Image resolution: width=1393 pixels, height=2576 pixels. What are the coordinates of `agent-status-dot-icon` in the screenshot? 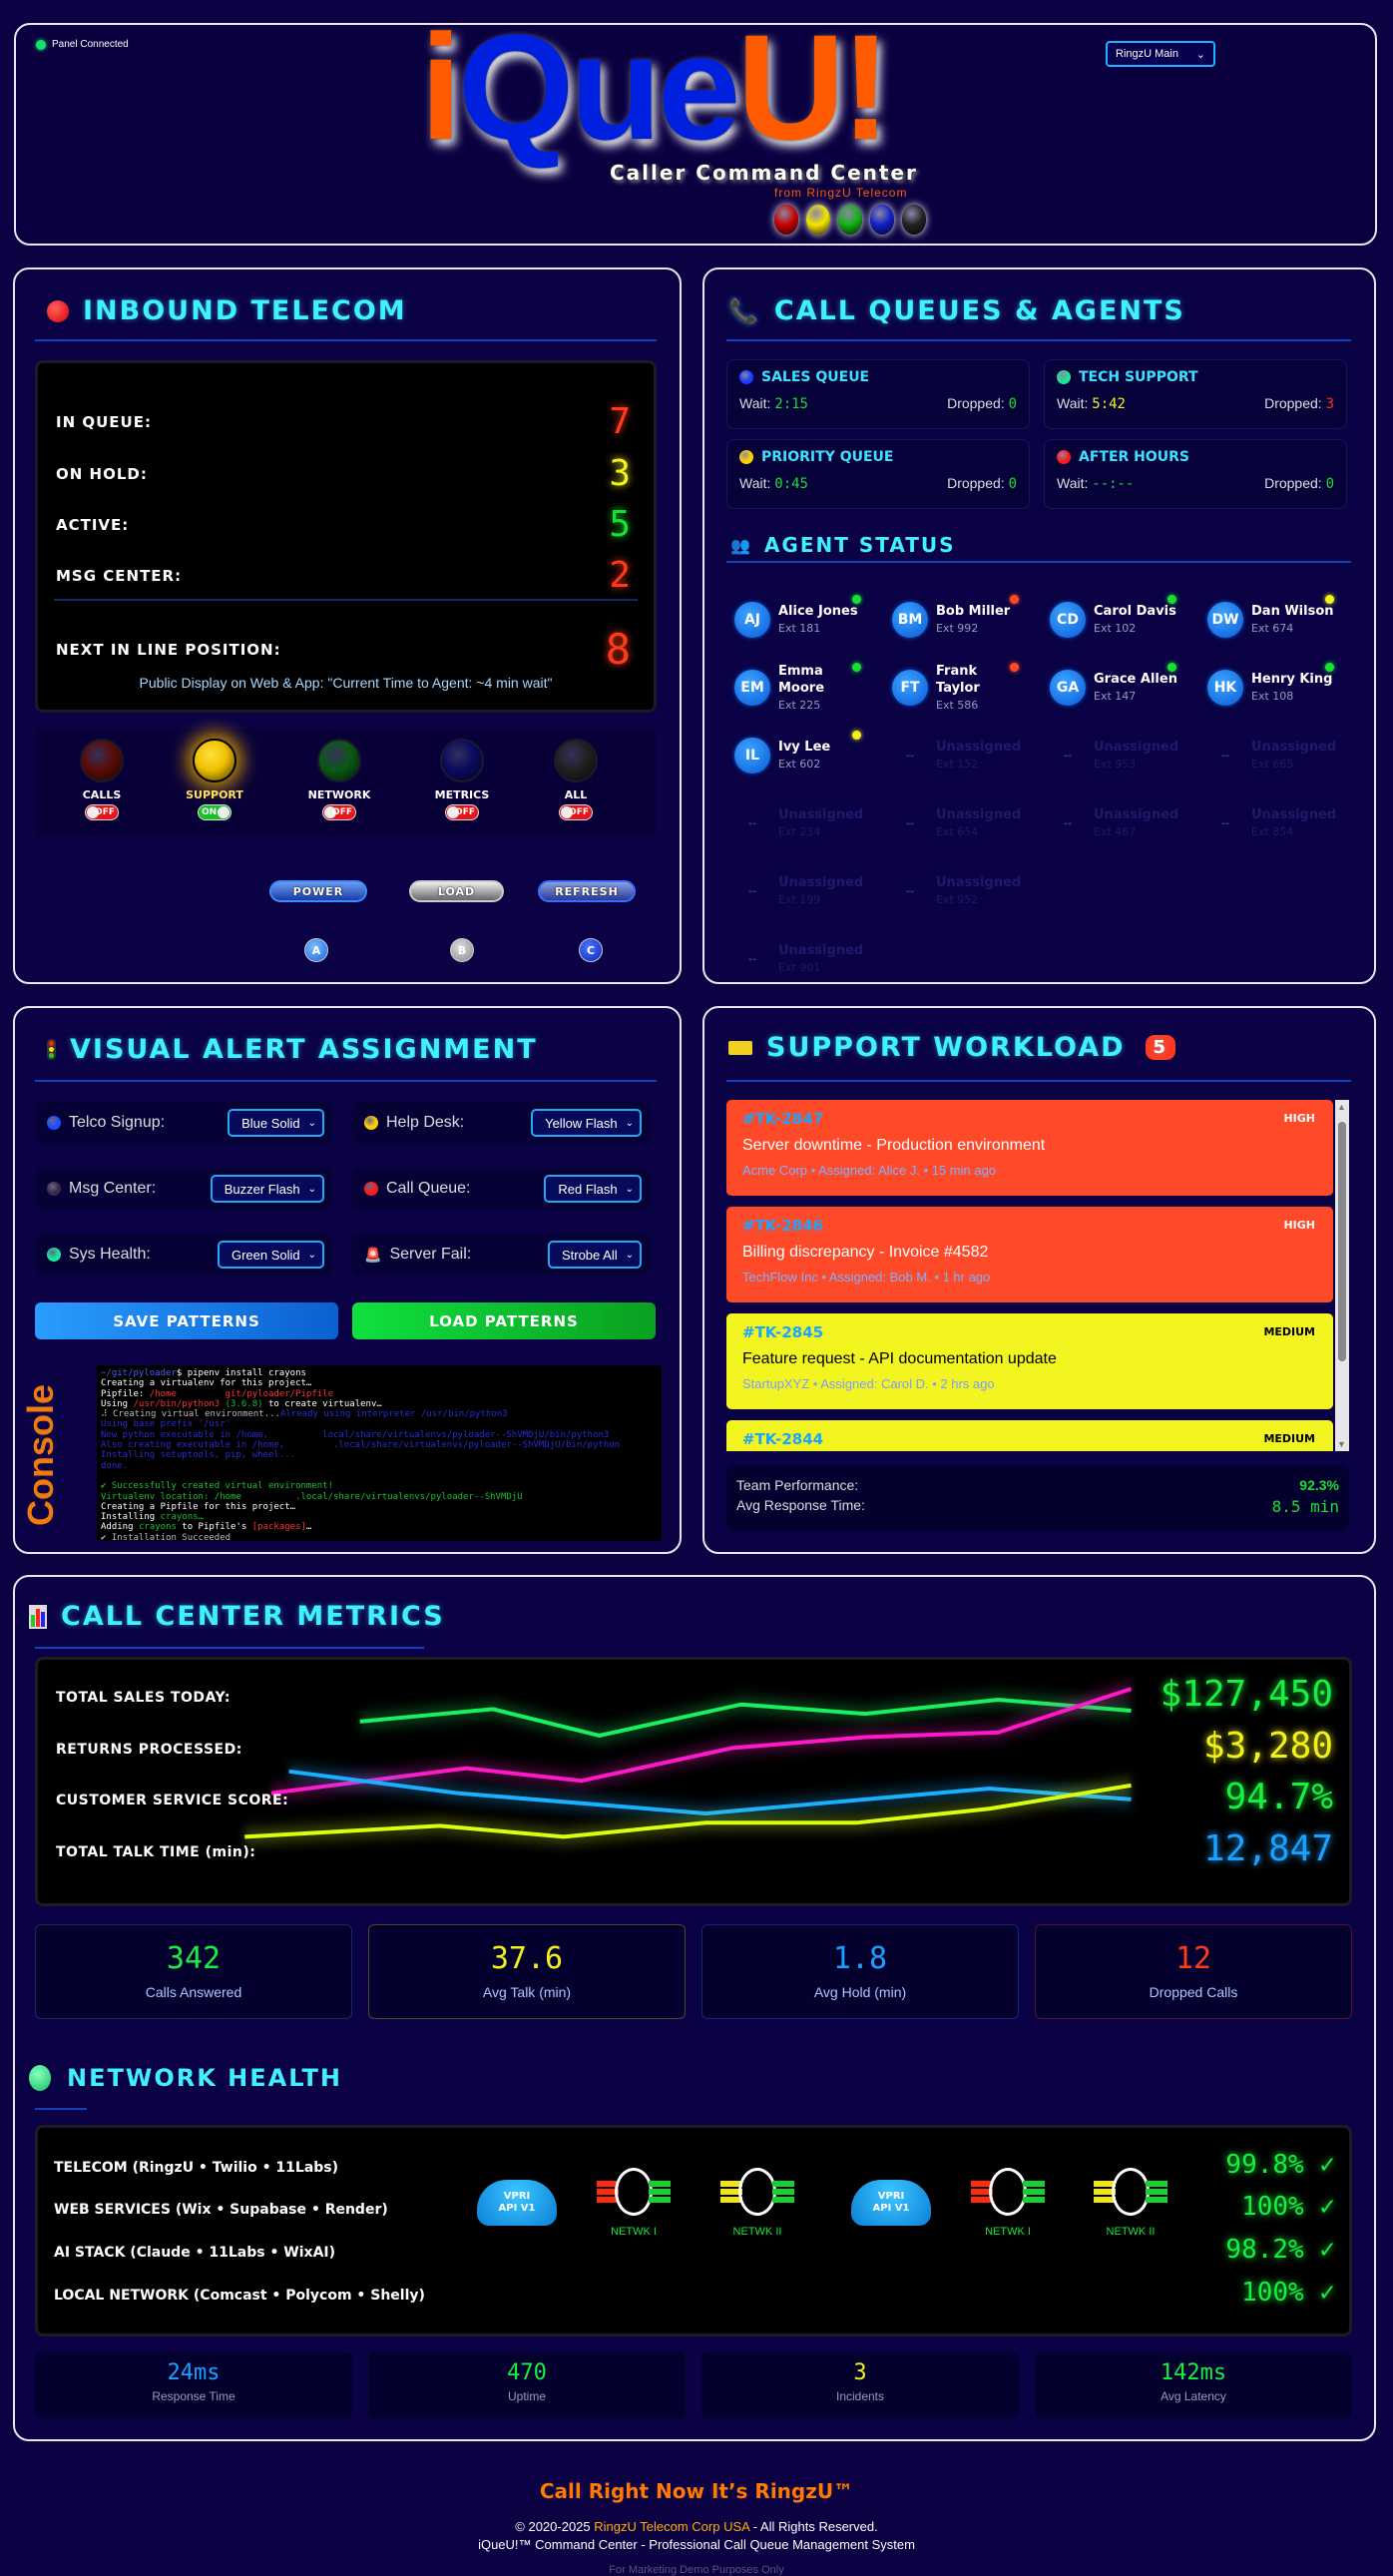 It's located at (856, 667).